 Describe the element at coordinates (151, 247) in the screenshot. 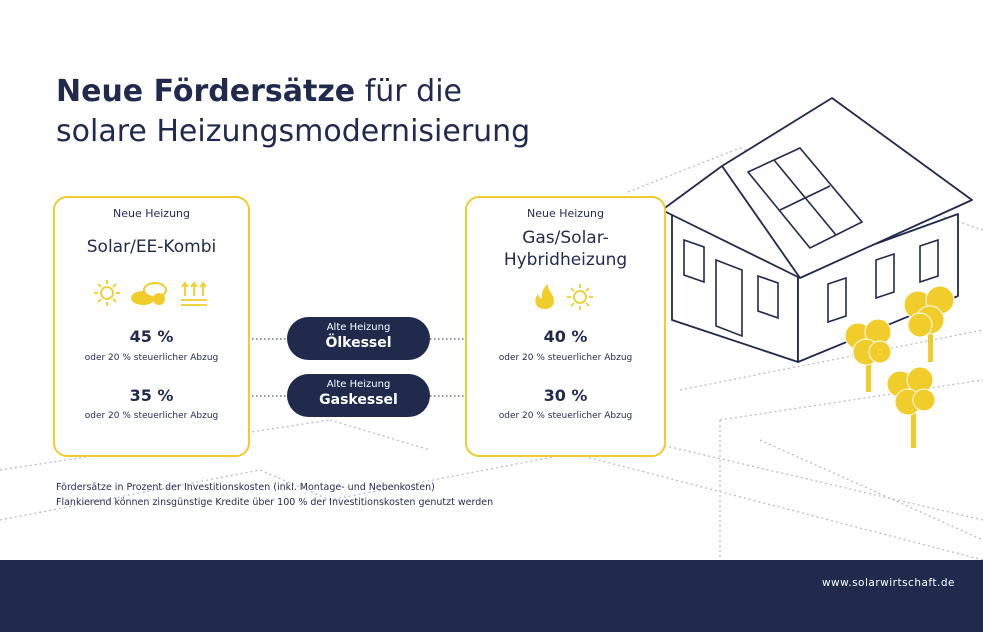

I see `card-heading: Solar/EE-Kombi` at that location.